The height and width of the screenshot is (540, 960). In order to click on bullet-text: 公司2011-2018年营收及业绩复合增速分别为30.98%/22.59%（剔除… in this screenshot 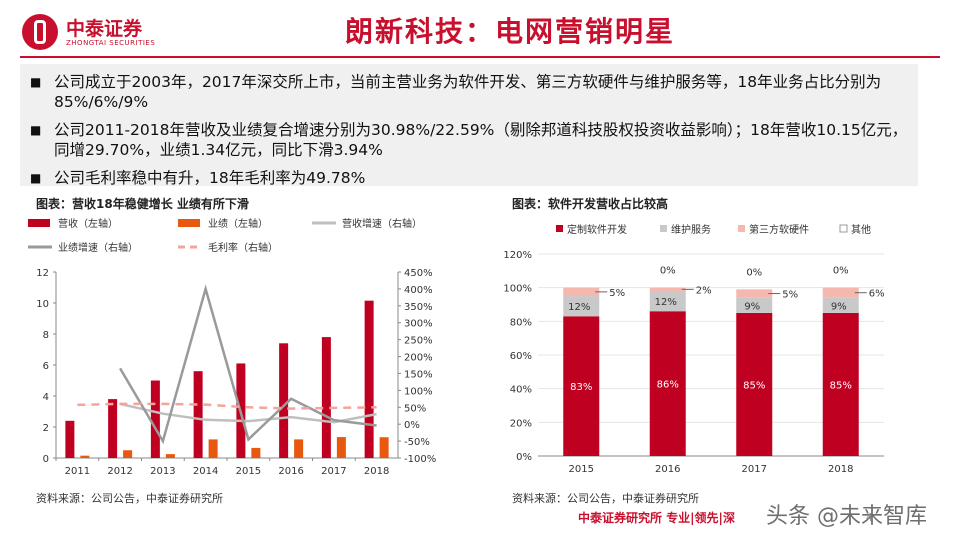, I will do `click(481, 140)`.